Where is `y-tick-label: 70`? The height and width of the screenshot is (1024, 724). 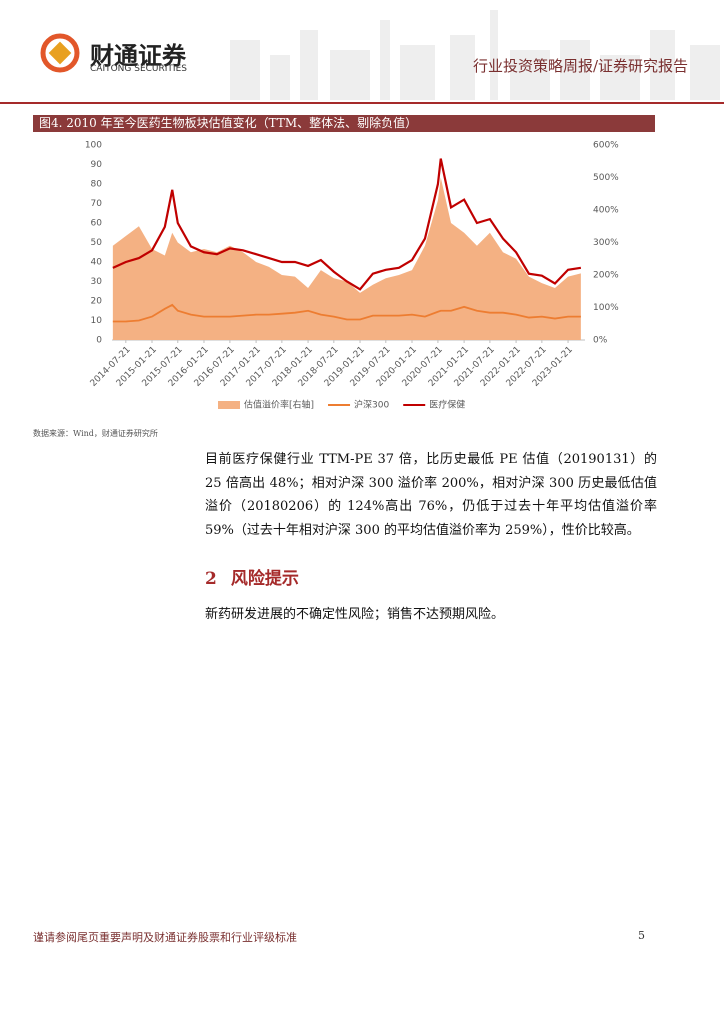
y-tick-label: 70 is located at coordinates (97, 204).